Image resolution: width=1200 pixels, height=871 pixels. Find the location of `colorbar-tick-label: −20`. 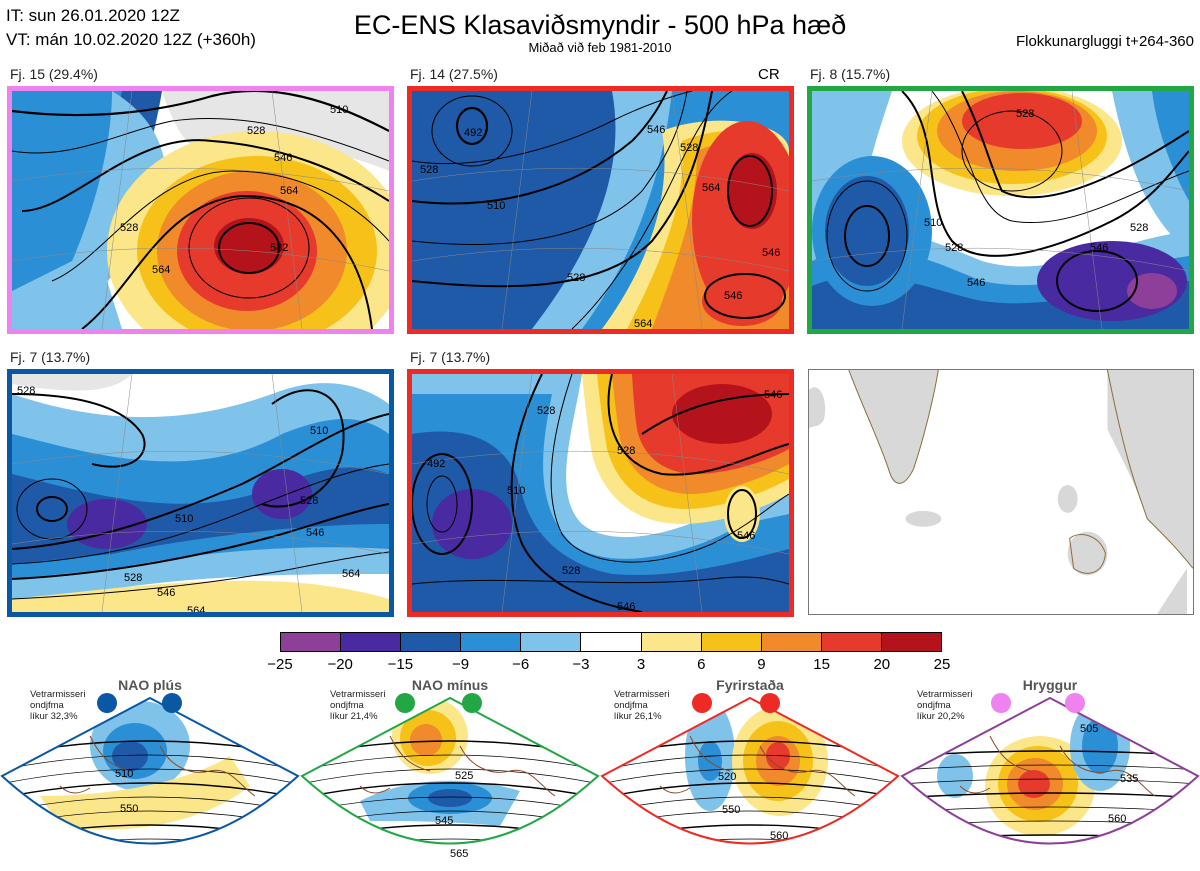

colorbar-tick-label: −20 is located at coordinates (340, 664).